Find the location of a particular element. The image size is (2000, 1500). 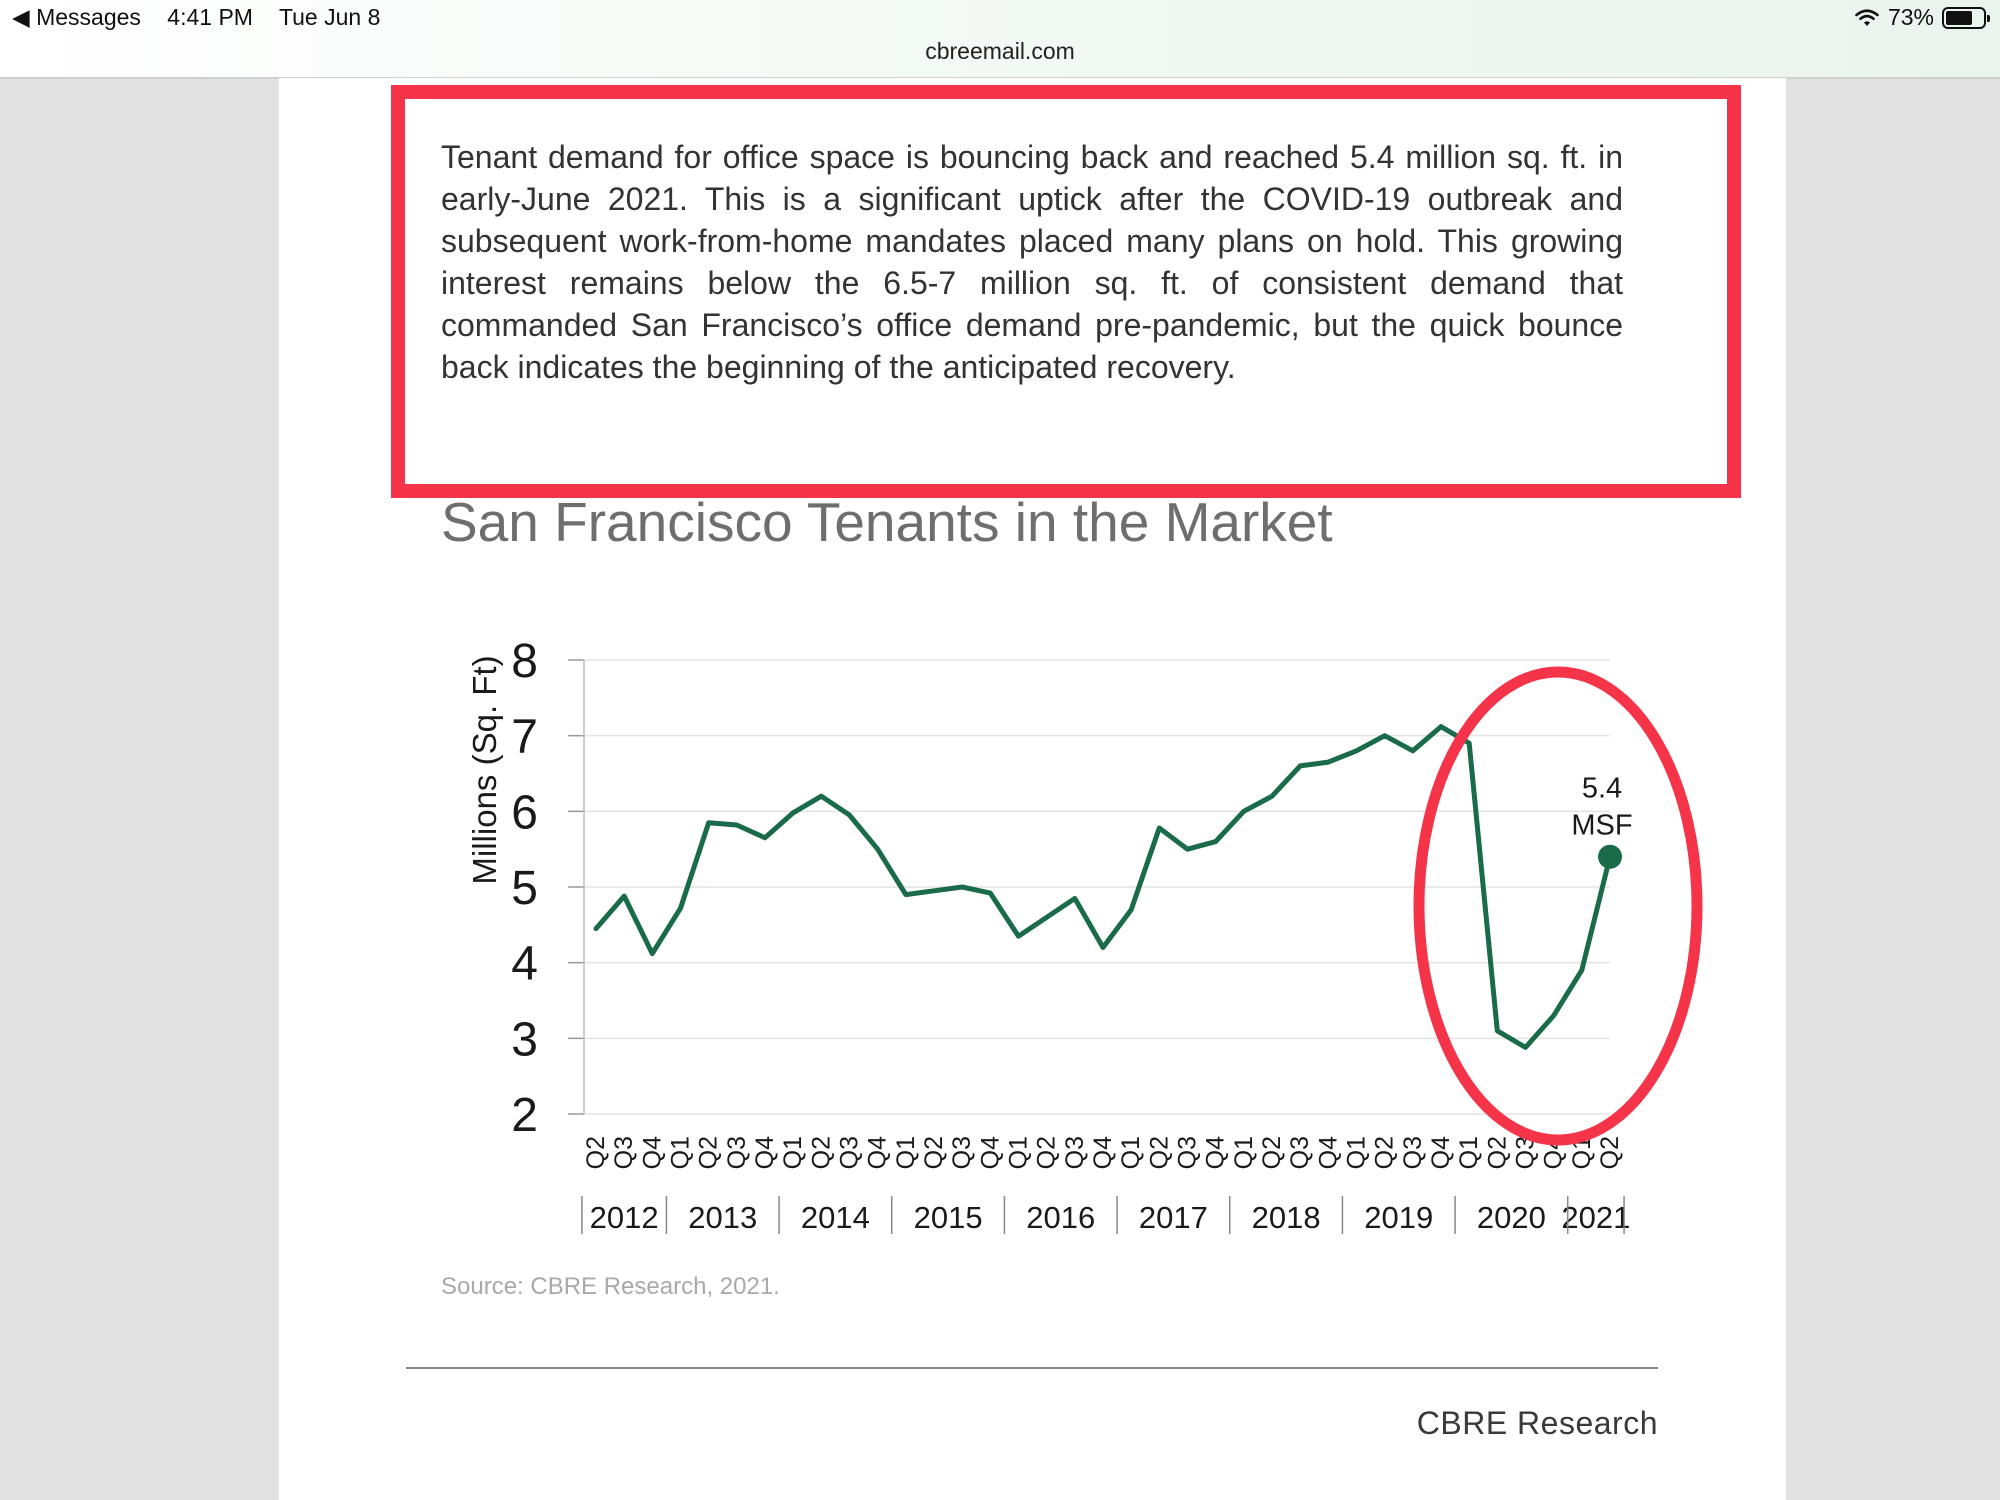

battery-percent: 73% is located at coordinates (1910, 17).